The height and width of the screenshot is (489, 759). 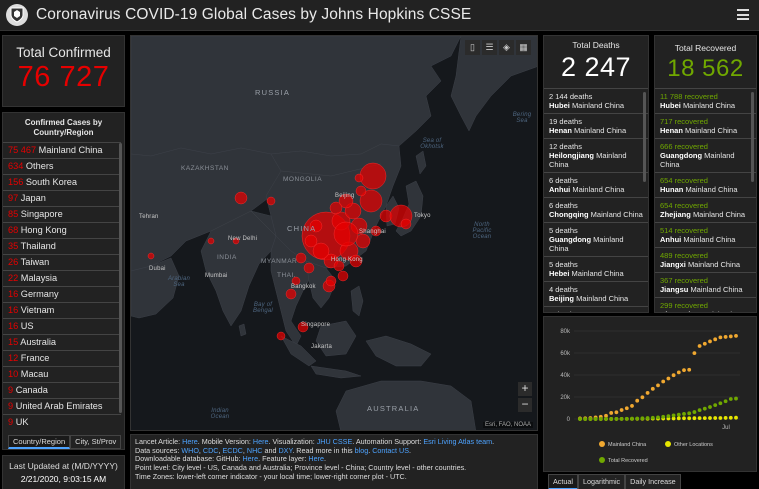 What do you see at coordinates (596, 185) in the screenshot?
I see `deaths-row: 6 deaths Anhui Mainland China` at bounding box center [596, 185].